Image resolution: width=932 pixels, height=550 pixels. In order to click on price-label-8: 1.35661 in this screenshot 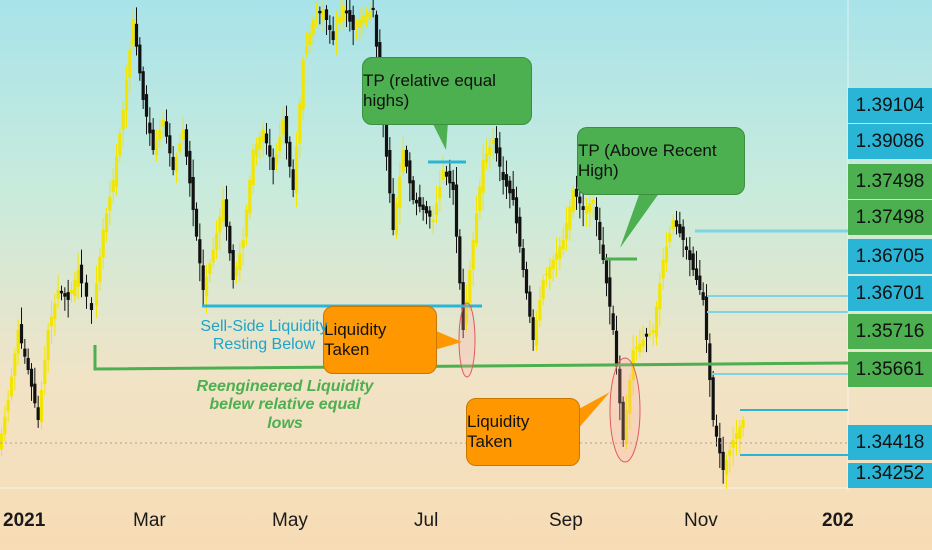, I will do `click(890, 369)`.